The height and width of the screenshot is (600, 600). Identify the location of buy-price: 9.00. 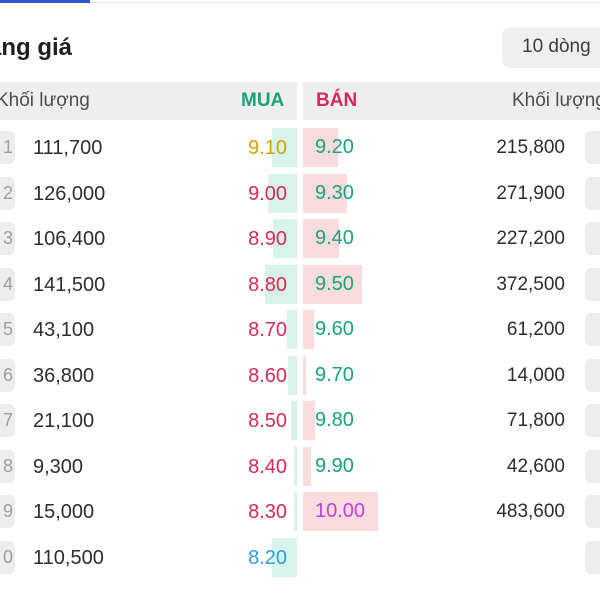
(267, 193).